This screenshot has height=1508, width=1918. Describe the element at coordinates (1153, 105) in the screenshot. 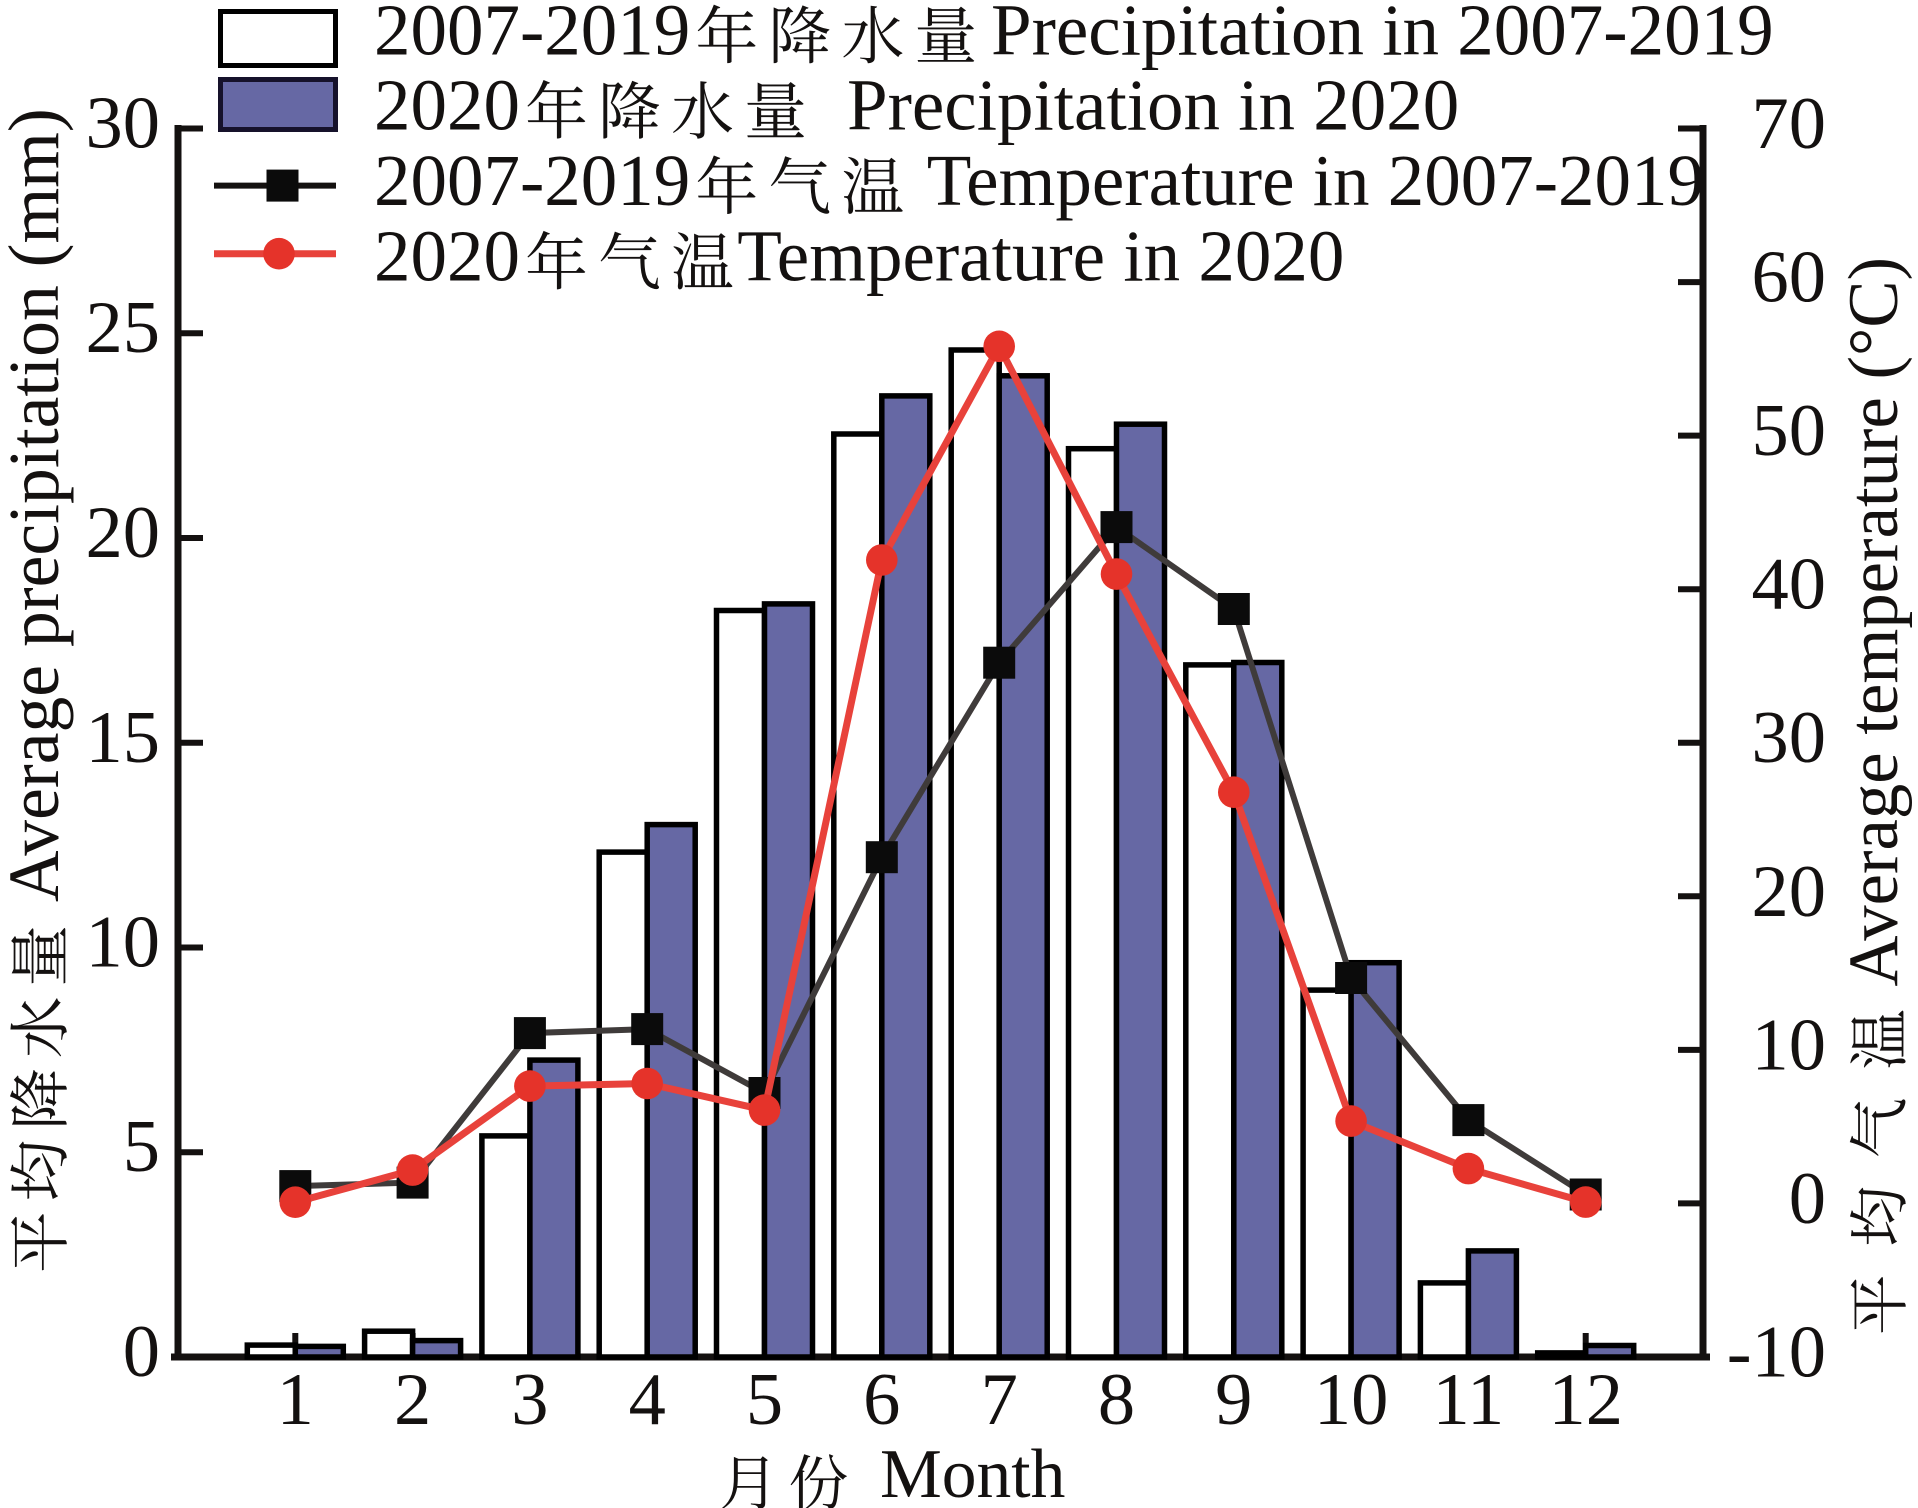

I see `svg-text: Precipitation in 2020` at that location.